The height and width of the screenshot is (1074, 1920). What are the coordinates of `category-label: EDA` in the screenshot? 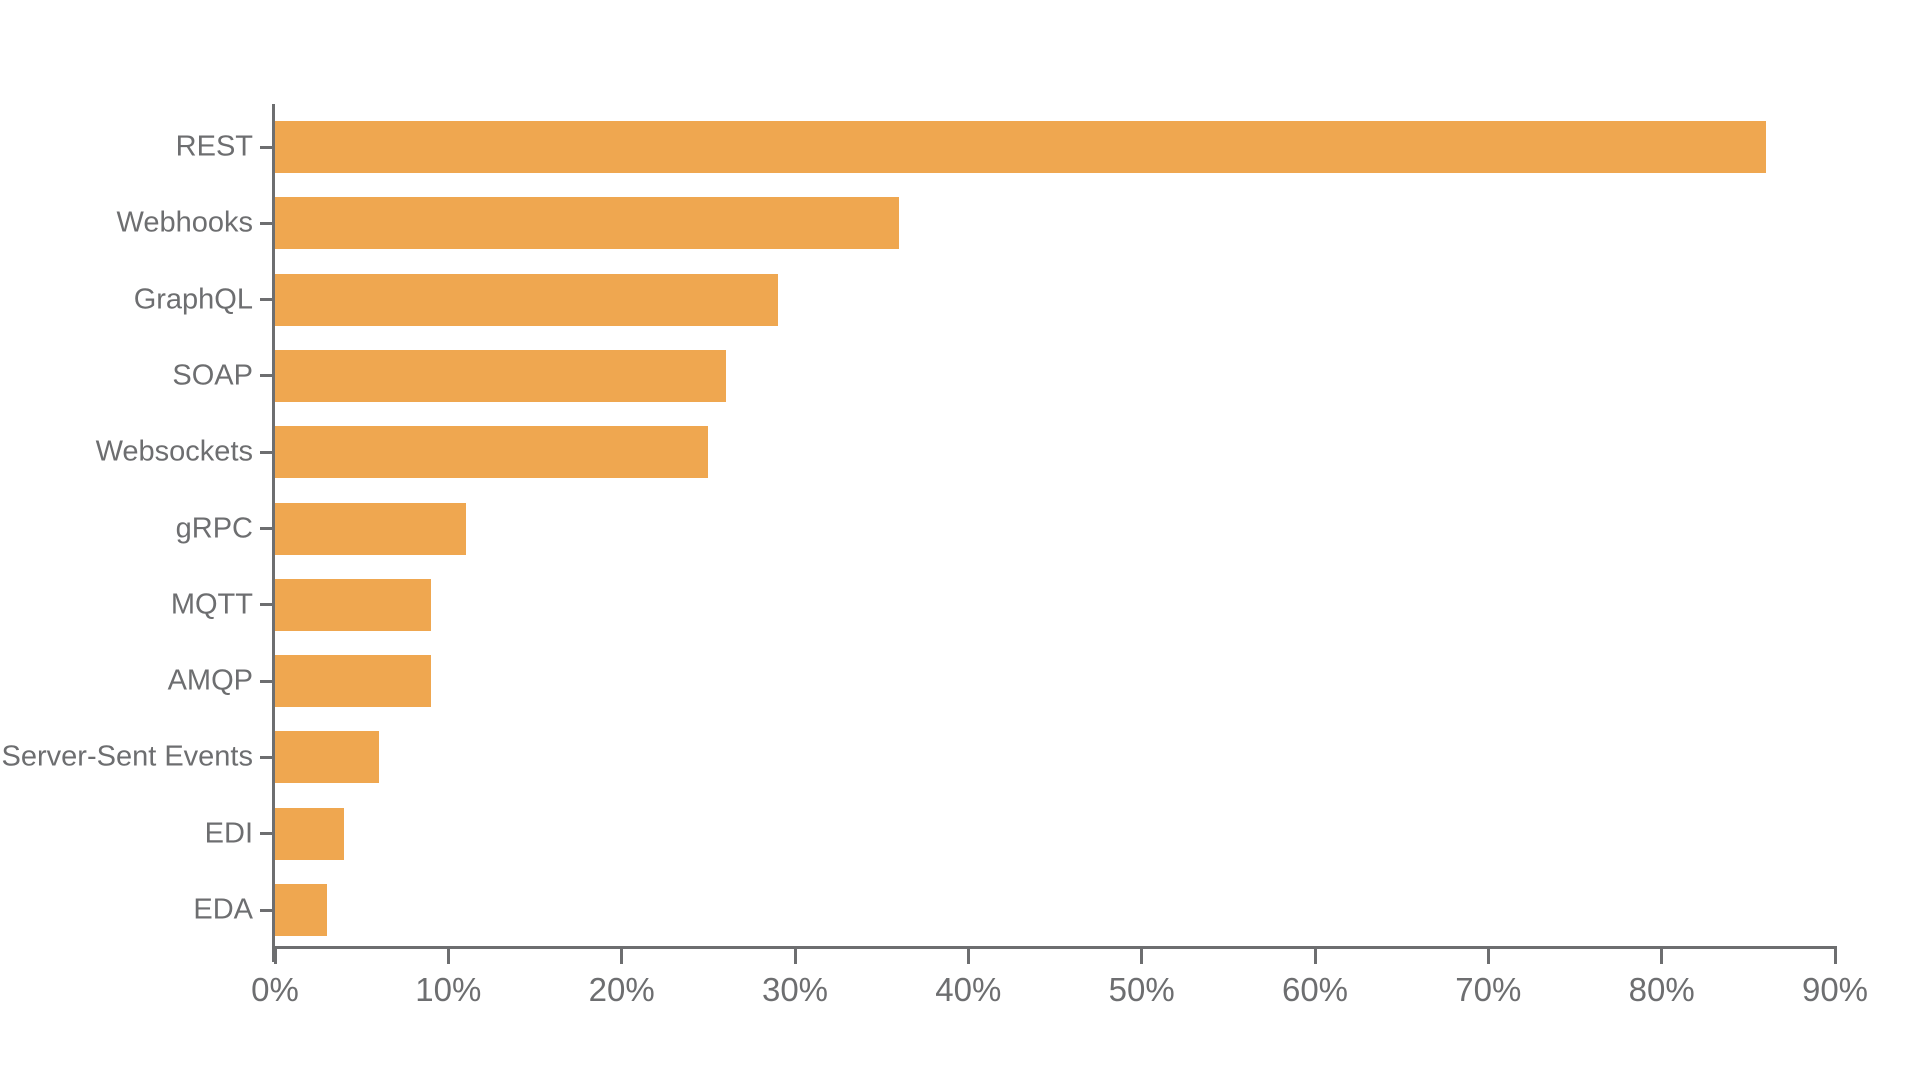 It's located at (223, 909).